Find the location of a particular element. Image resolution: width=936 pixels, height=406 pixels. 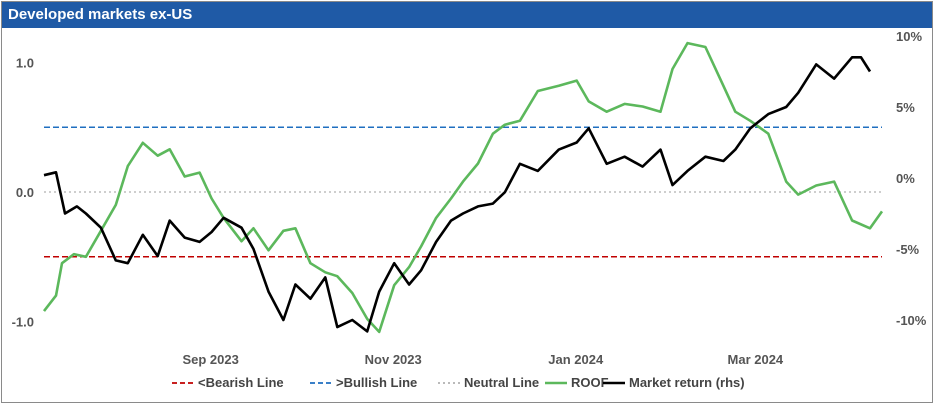

x-axis-tick: Nov 2023 is located at coordinates (393, 359).